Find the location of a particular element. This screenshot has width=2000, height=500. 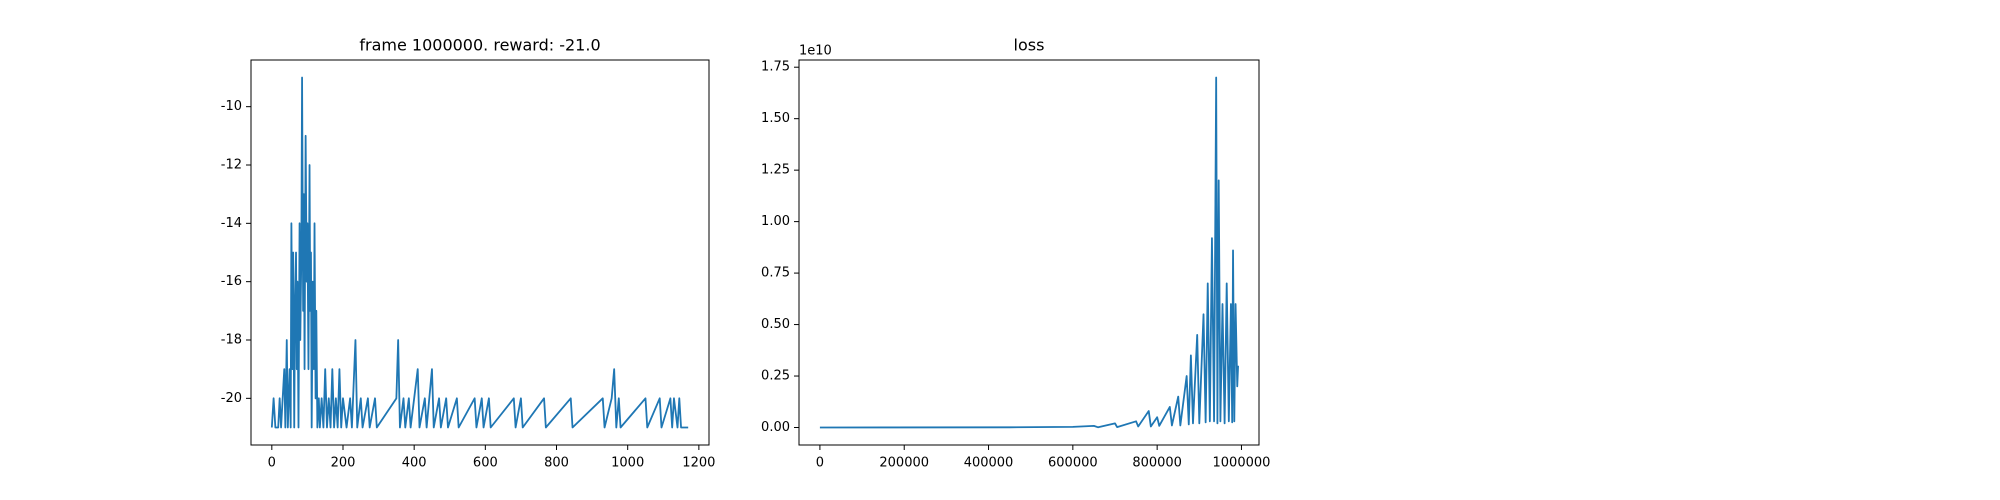

chart-title: frame 1000000. reward: -21.0 is located at coordinates (479, 45).